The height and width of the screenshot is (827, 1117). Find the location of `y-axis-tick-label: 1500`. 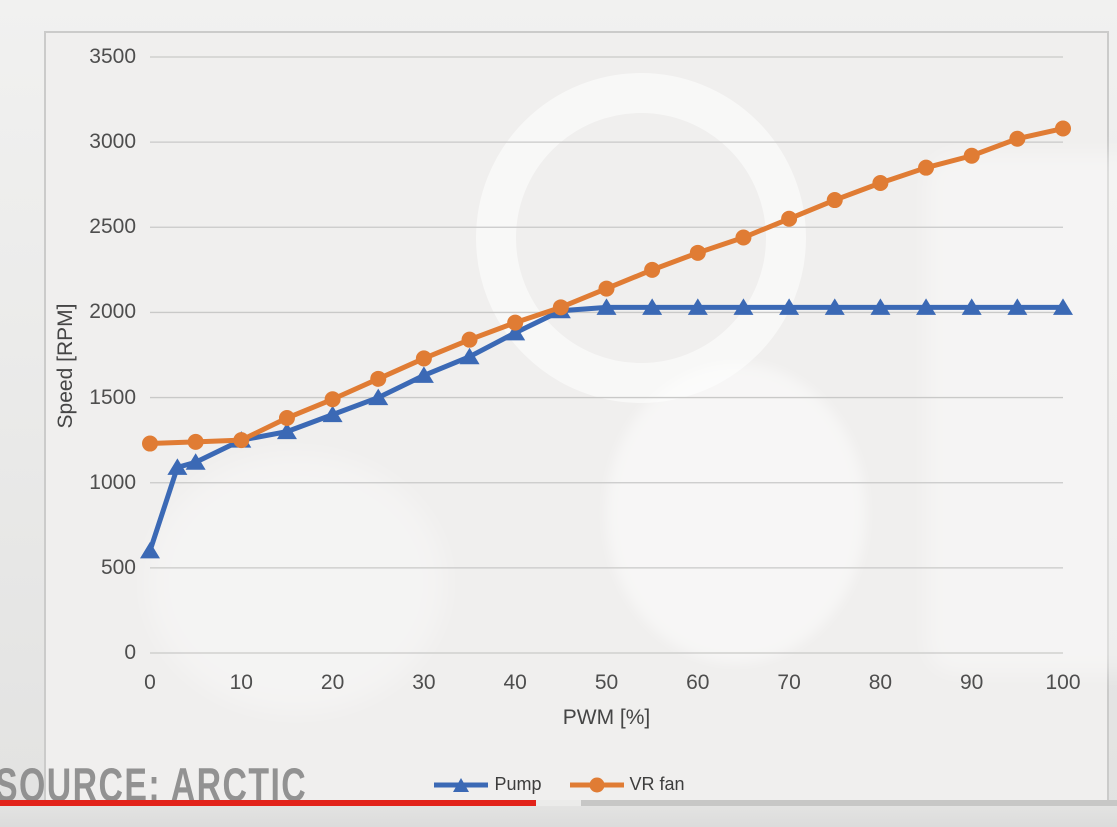

y-axis-tick-label: 1500 is located at coordinates (112, 397).